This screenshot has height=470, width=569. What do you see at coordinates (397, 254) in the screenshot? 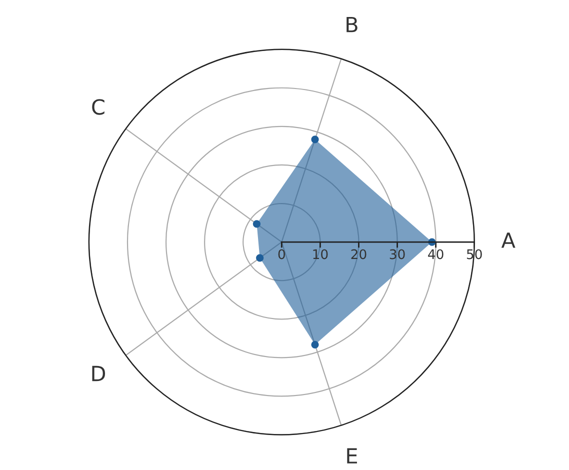
I see `y-tick-label: 30` at bounding box center [397, 254].